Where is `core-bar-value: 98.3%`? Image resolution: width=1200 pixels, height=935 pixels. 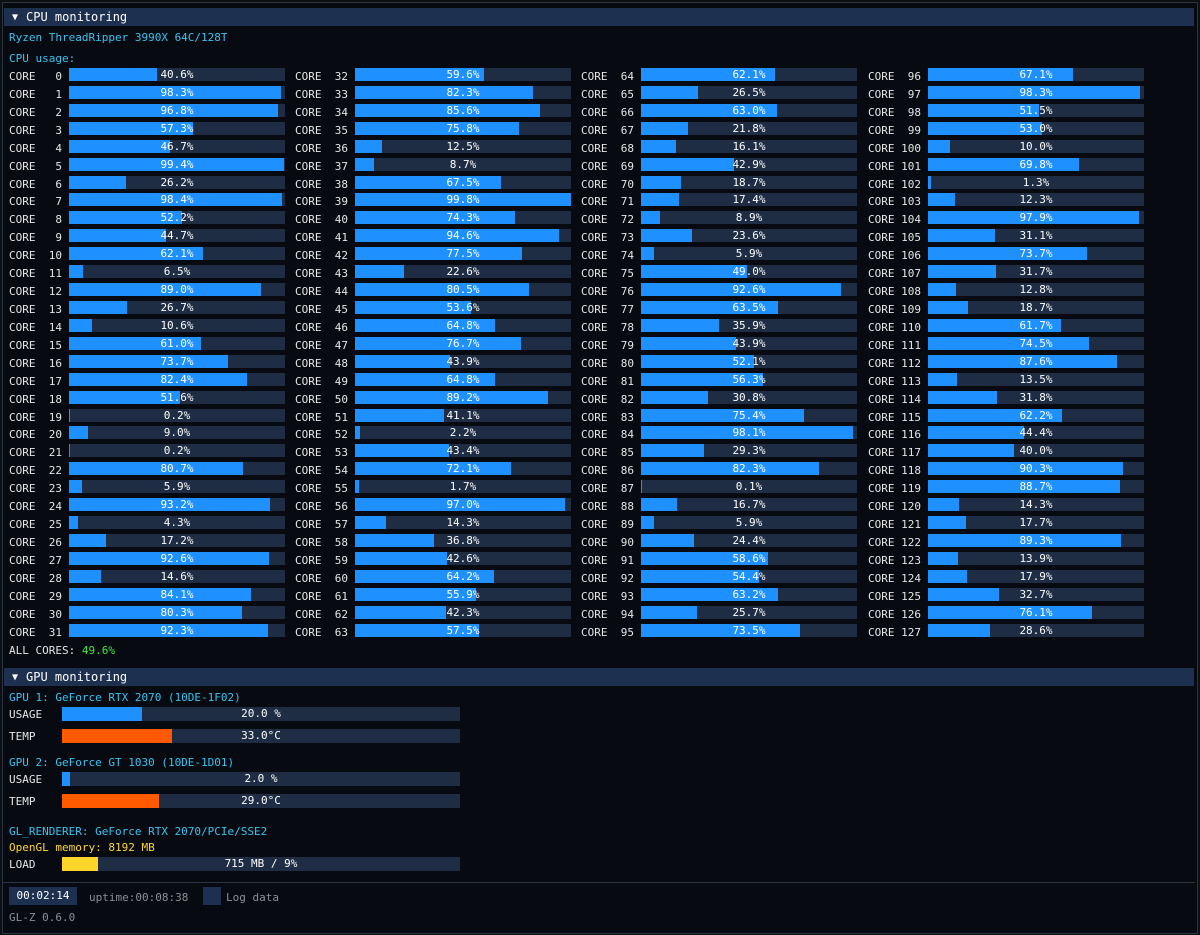 core-bar-value: 98.3% is located at coordinates (177, 92).